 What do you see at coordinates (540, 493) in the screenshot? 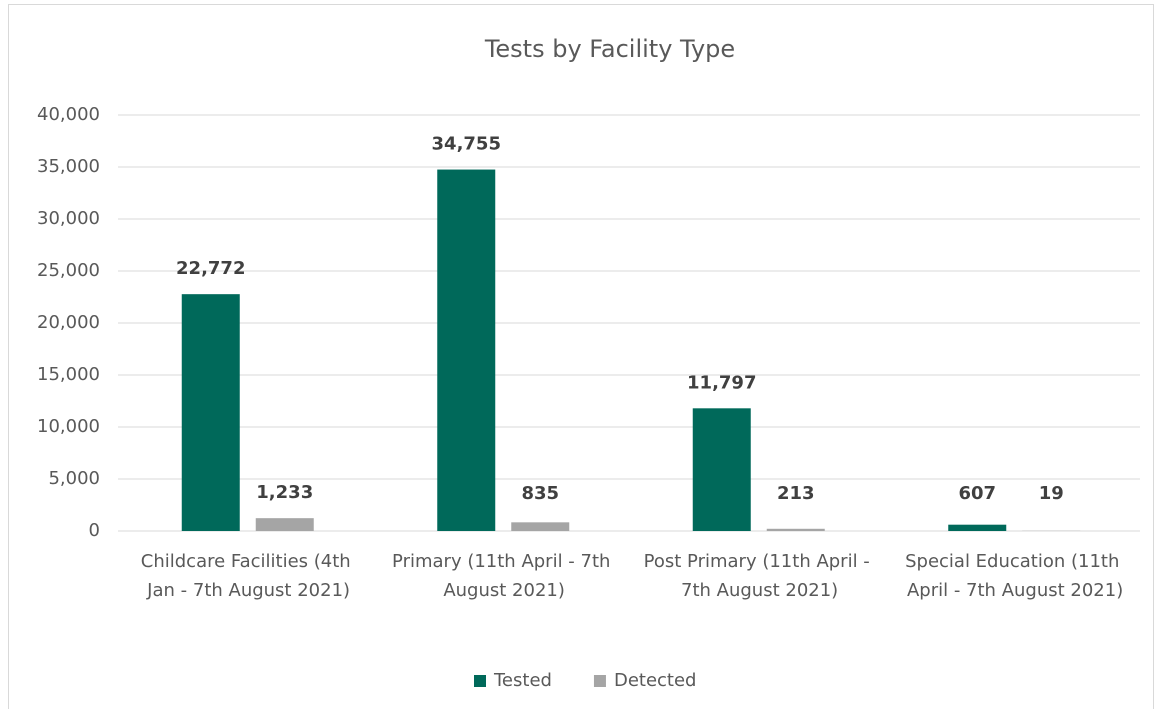
I see `value-label: 835` at bounding box center [540, 493].